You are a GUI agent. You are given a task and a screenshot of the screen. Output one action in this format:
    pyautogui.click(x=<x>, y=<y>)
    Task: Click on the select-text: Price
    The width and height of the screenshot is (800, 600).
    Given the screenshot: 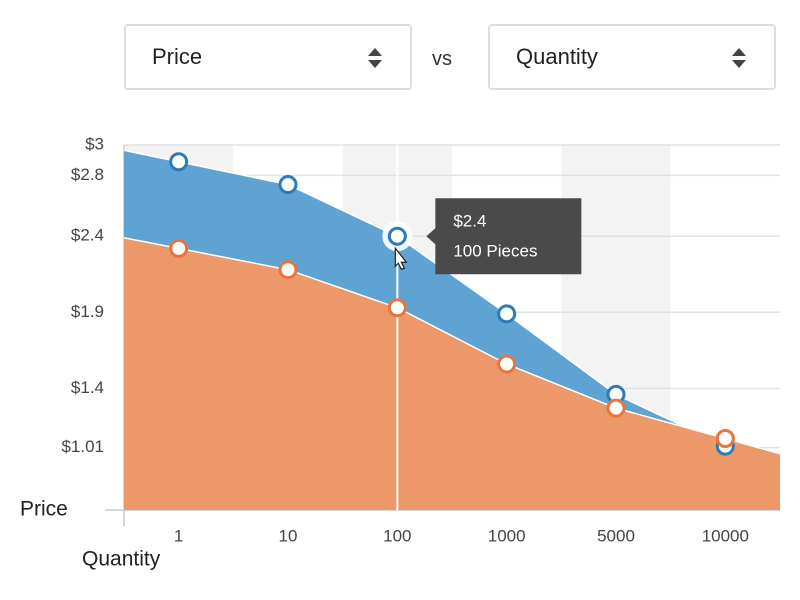 What is the action you would take?
    pyautogui.click(x=177, y=56)
    